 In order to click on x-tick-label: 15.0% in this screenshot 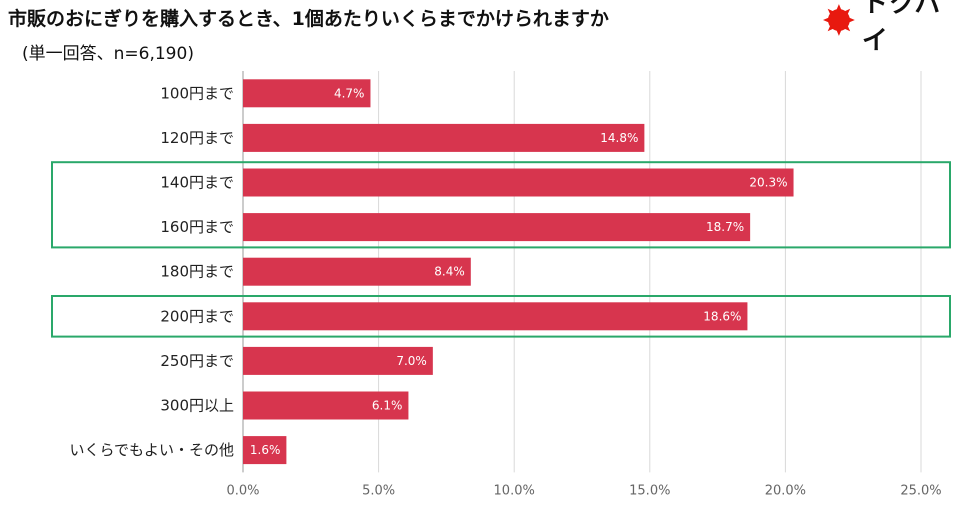, I will do `click(649, 490)`.